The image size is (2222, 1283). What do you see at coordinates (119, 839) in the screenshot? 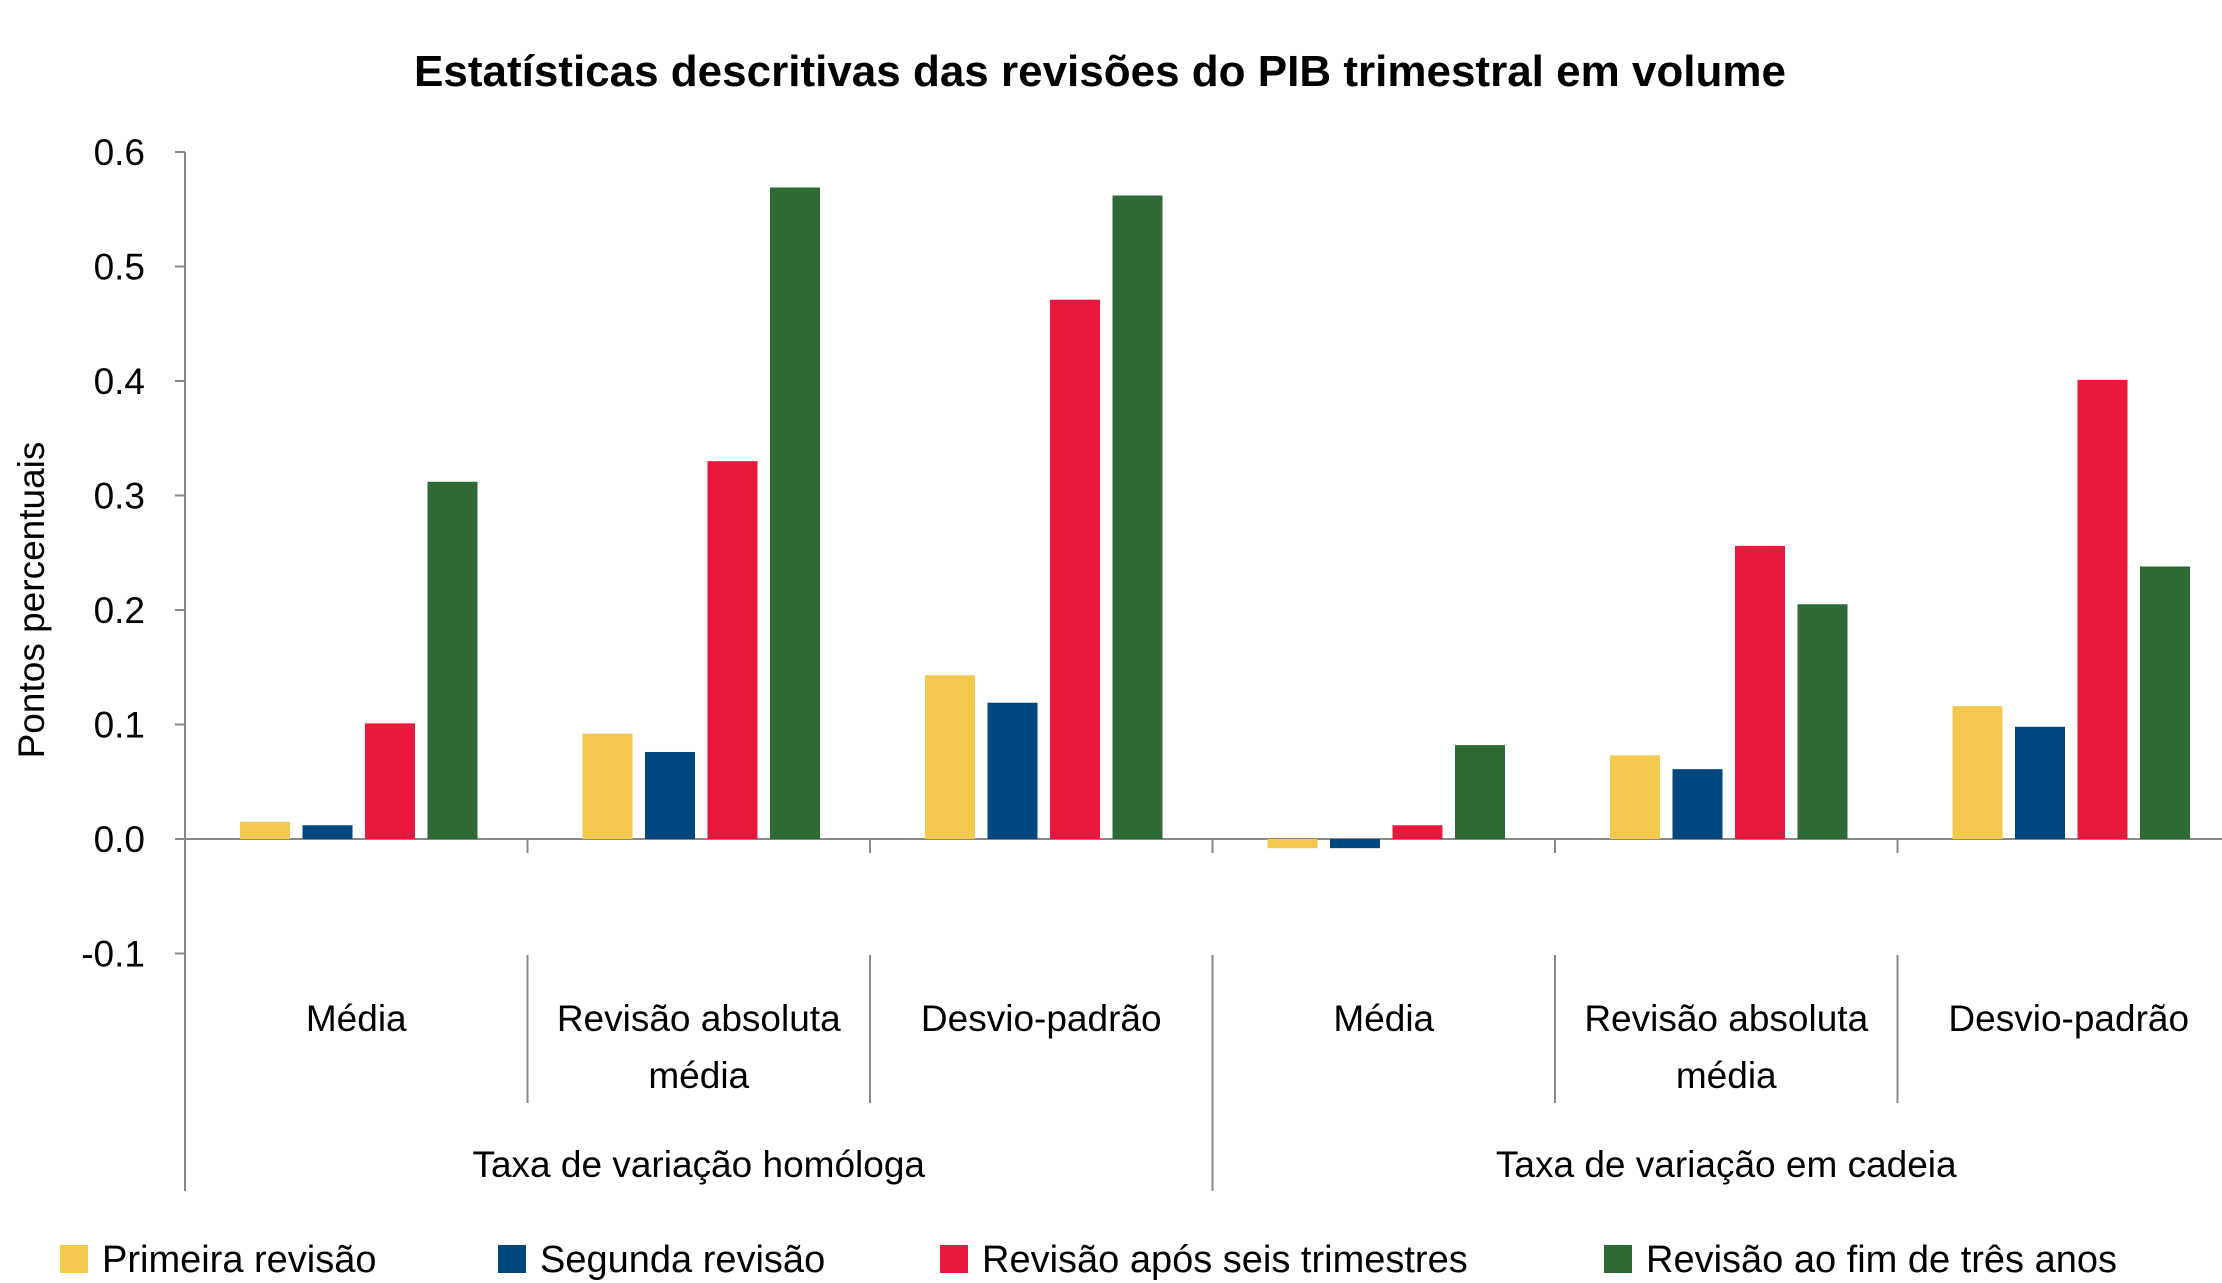
I see `y-tick-label: 0.0` at bounding box center [119, 839].